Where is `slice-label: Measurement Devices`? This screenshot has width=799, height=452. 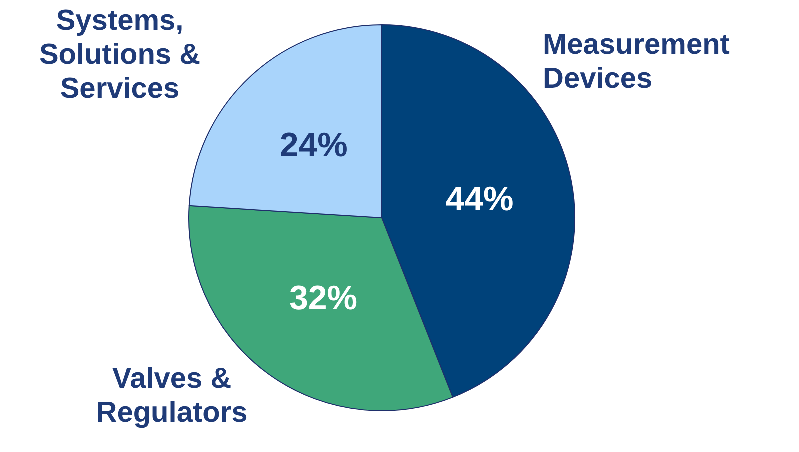
slice-label: Measurement Devices is located at coordinates (636, 62).